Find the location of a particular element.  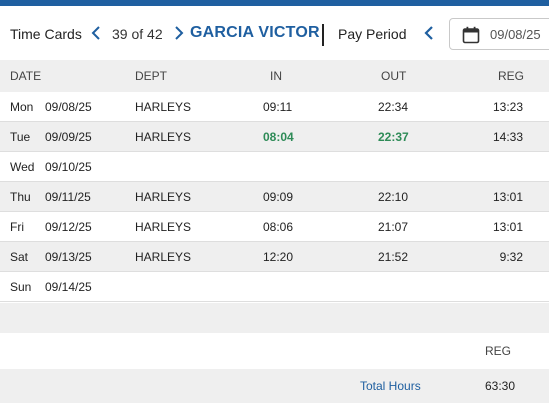

top-accent-bar is located at coordinates (274, 3).